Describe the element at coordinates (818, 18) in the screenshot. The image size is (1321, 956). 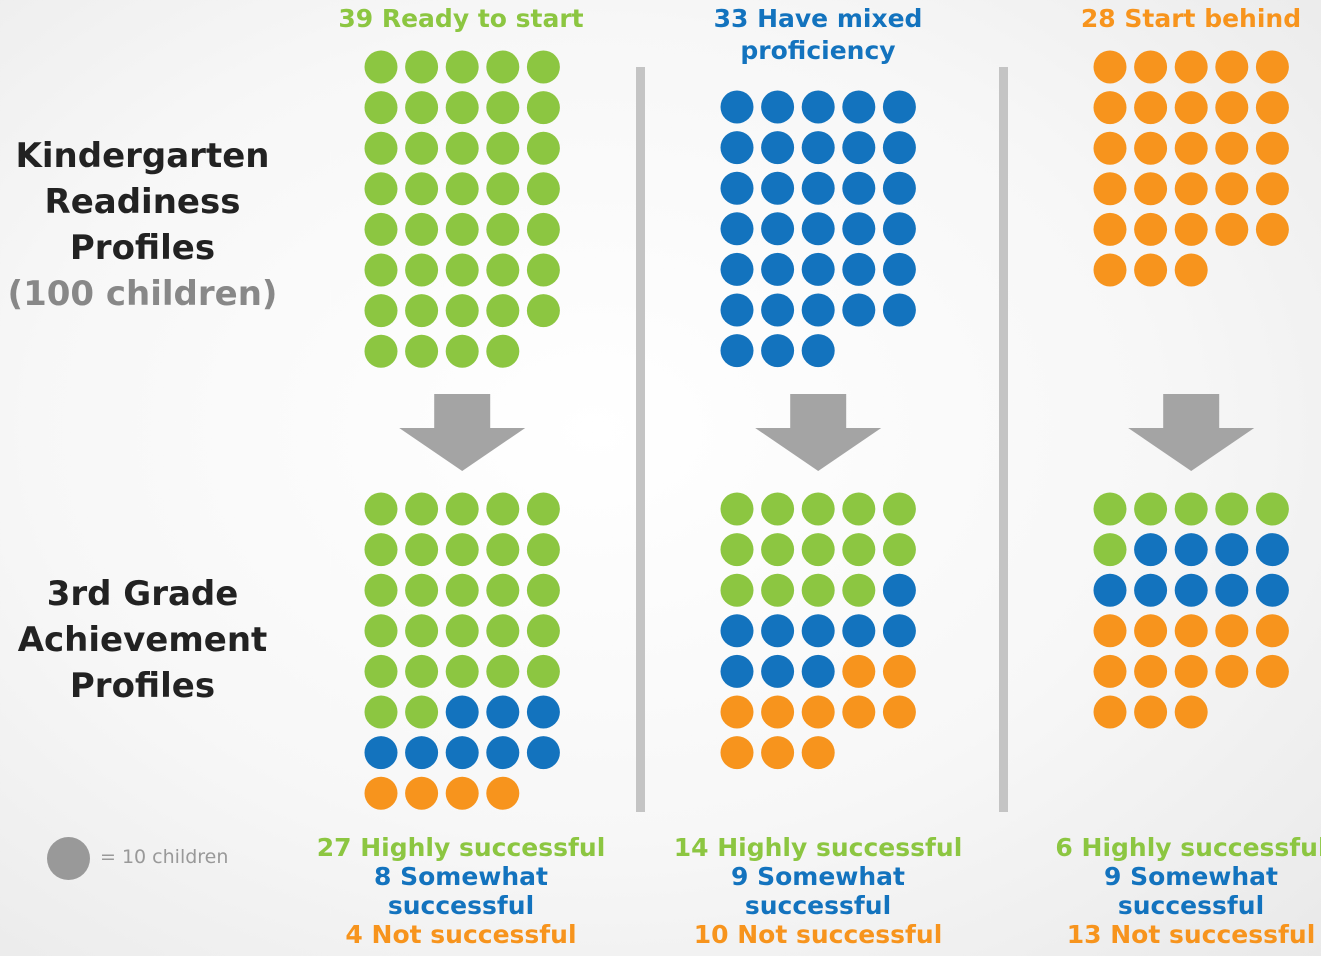
I see `group-2-title-line1: 33 Have mixed` at that location.